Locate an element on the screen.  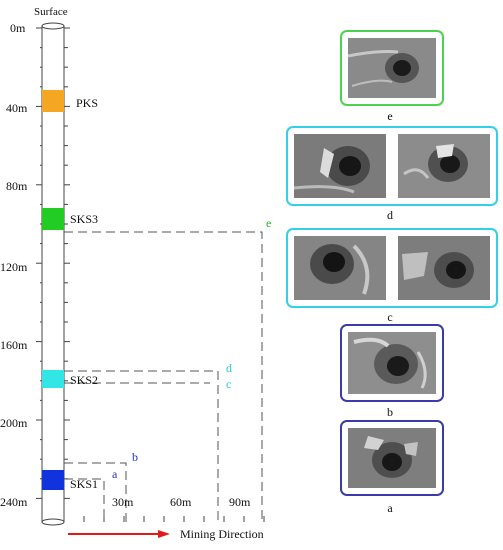
seam-label-pks: PKS is located at coordinates (87, 103).